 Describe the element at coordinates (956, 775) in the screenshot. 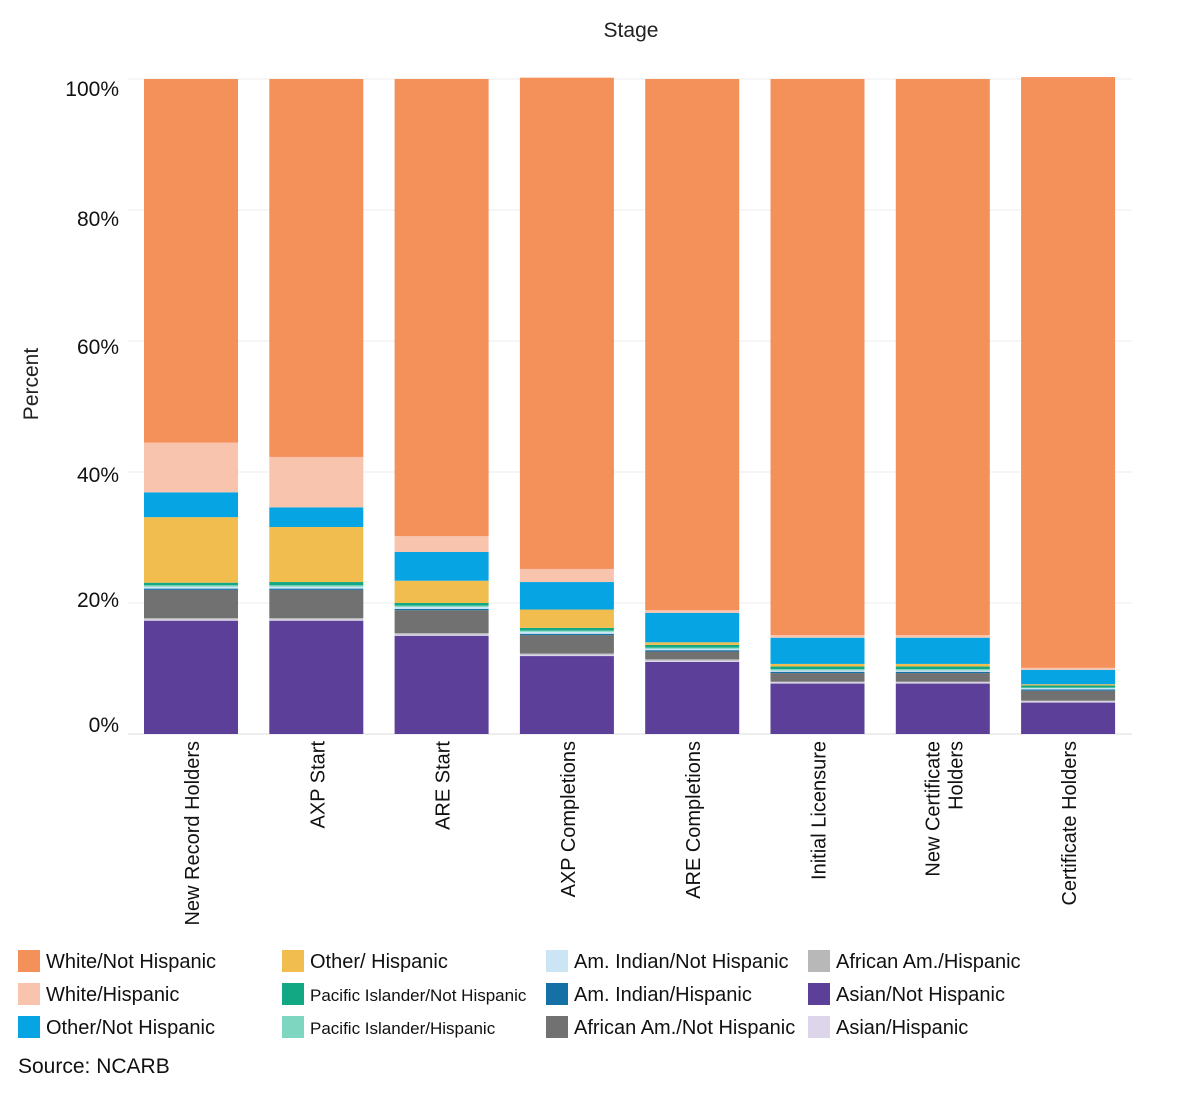

I see `x-tick-label: Holders` at that location.